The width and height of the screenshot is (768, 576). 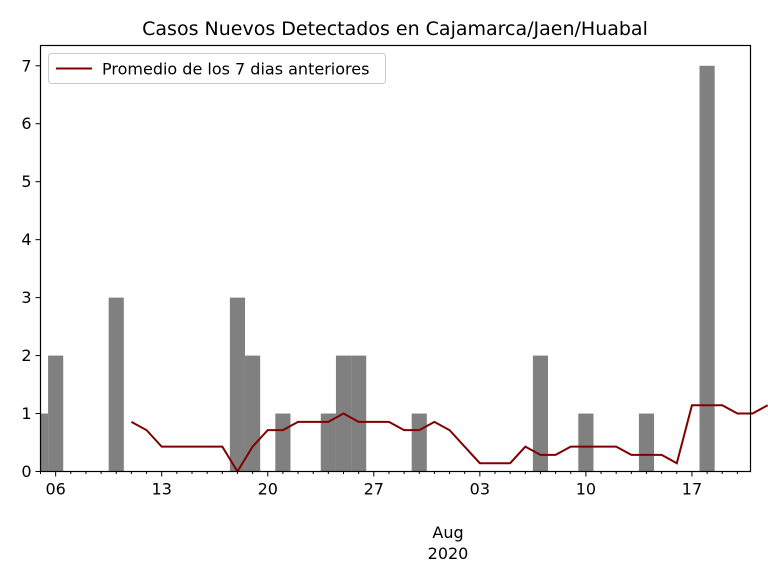 I want to click on series-line-moving-average, so click(x=449, y=439).